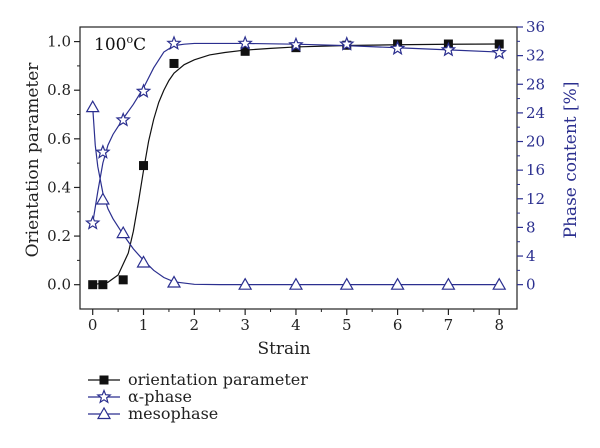 This screenshot has width=600, height=448. I want to click on x-tick-label: 2, so click(195, 325).